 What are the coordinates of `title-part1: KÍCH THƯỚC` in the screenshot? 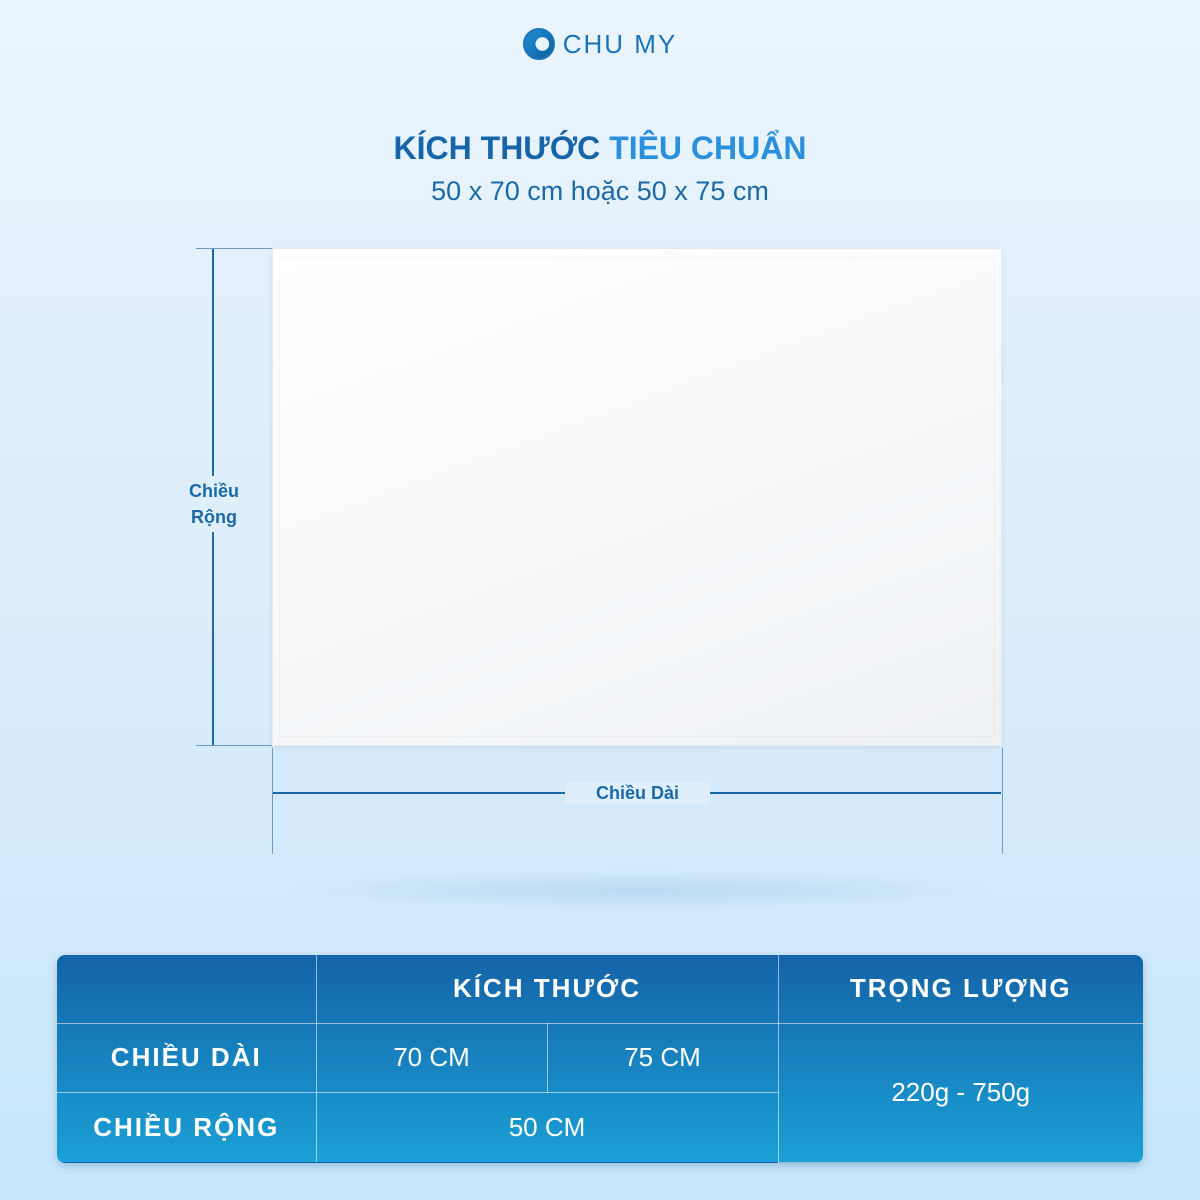 It's located at (497, 148).